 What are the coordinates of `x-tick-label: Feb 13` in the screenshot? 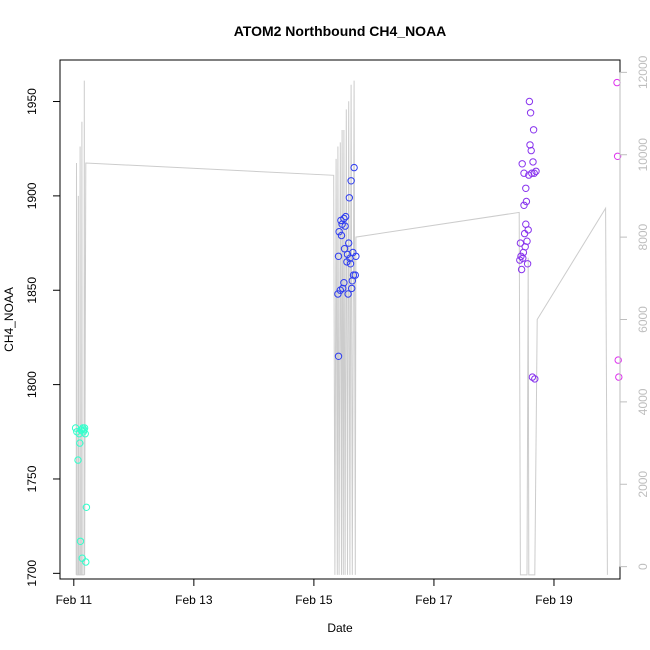 It's located at (194, 600).